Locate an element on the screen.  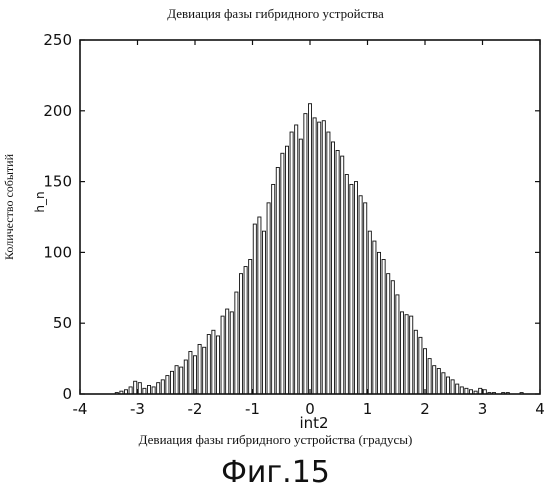
x-tick-label: 3 is located at coordinates (483, 409).